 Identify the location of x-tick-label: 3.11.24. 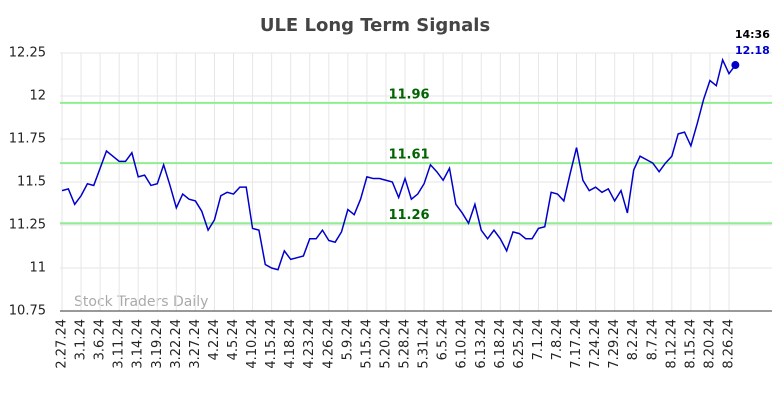
(119, 344).